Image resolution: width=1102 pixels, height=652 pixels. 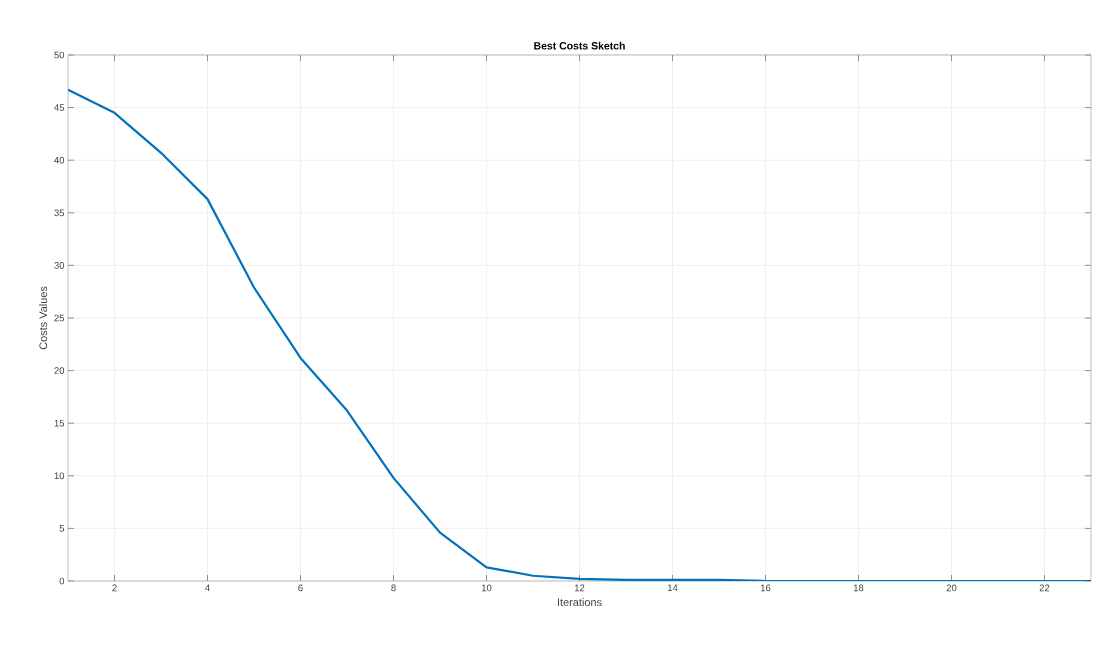 What do you see at coordinates (579, 588) in the screenshot?
I see `x-tick-label: 12` at bounding box center [579, 588].